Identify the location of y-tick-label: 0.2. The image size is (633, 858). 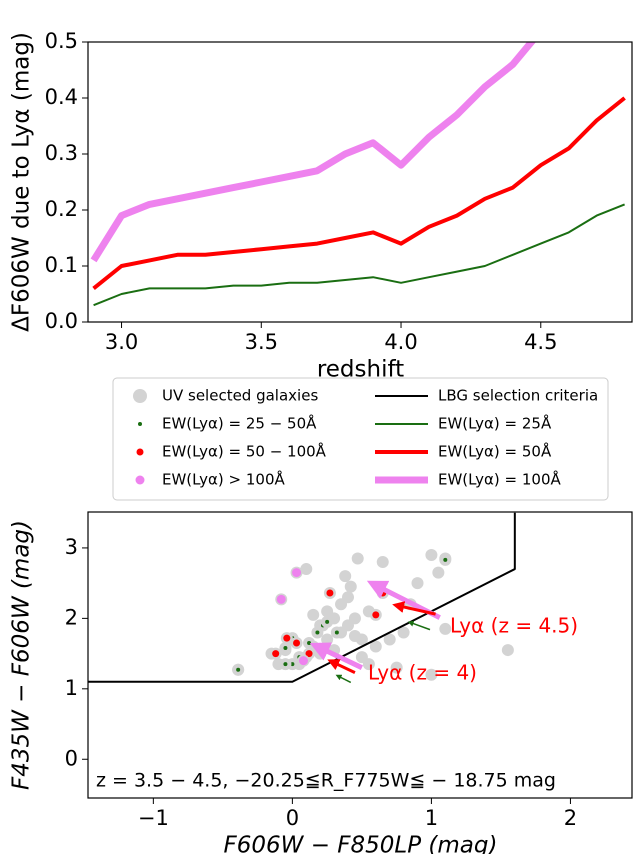
(61, 209).